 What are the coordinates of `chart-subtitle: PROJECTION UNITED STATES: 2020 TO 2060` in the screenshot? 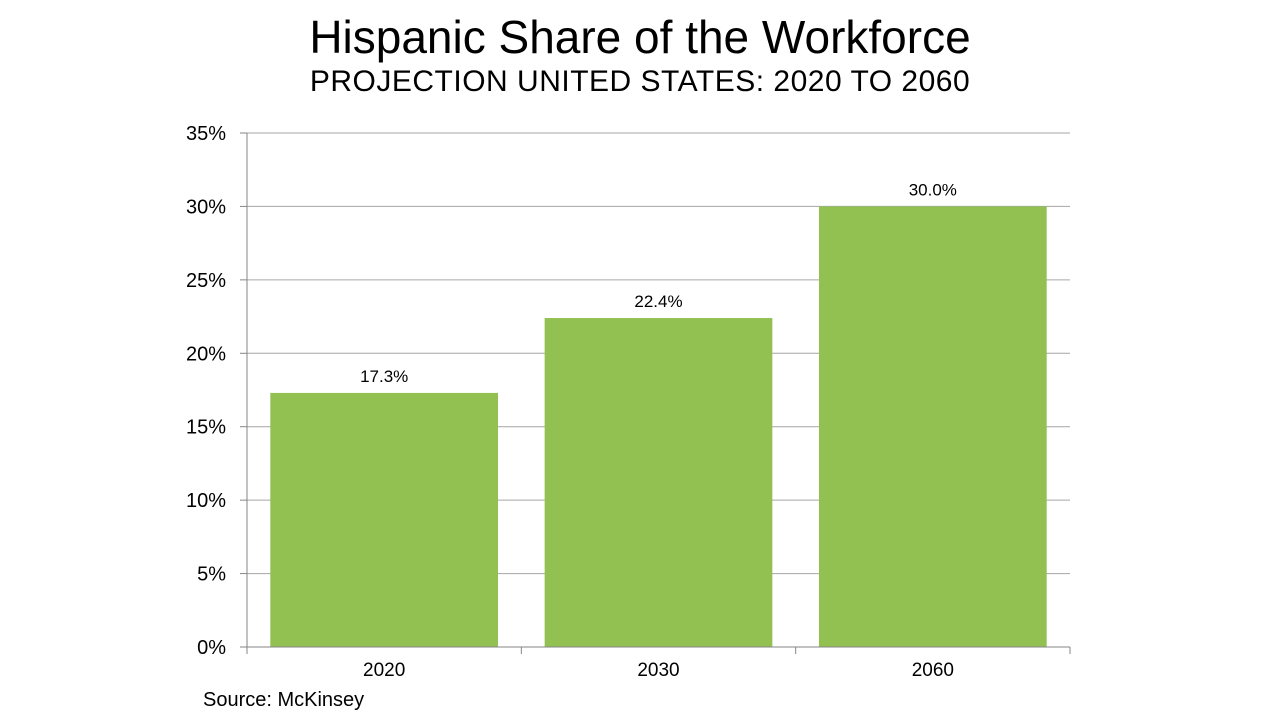 It's located at (640, 81).